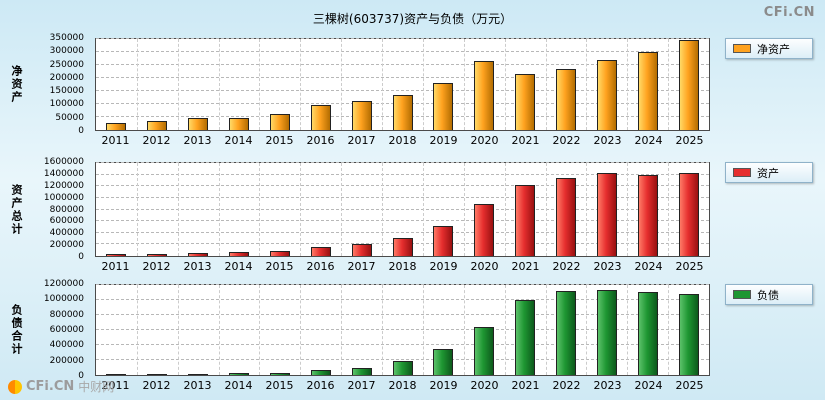  What do you see at coordinates (402, 112) in the screenshot?
I see `bar-net-assets-2018` at bounding box center [402, 112].